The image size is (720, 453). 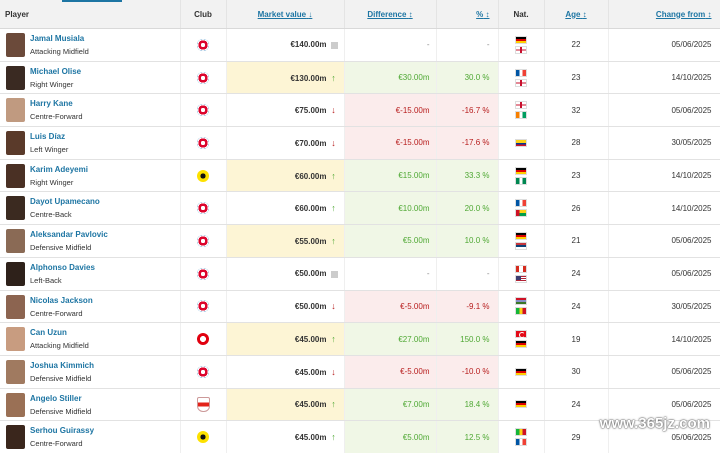 I want to click on market-value-cell: €70.00m ↓, so click(x=285, y=143).